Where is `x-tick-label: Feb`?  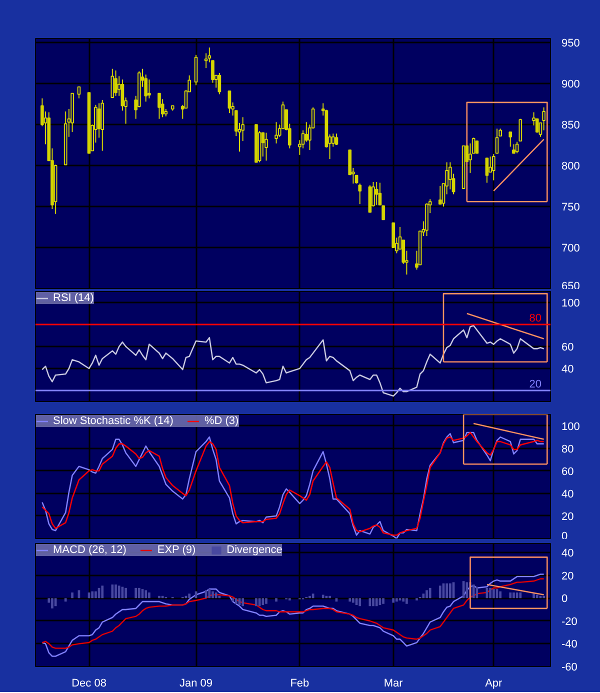 x-tick-label: Feb is located at coordinates (300, 684).